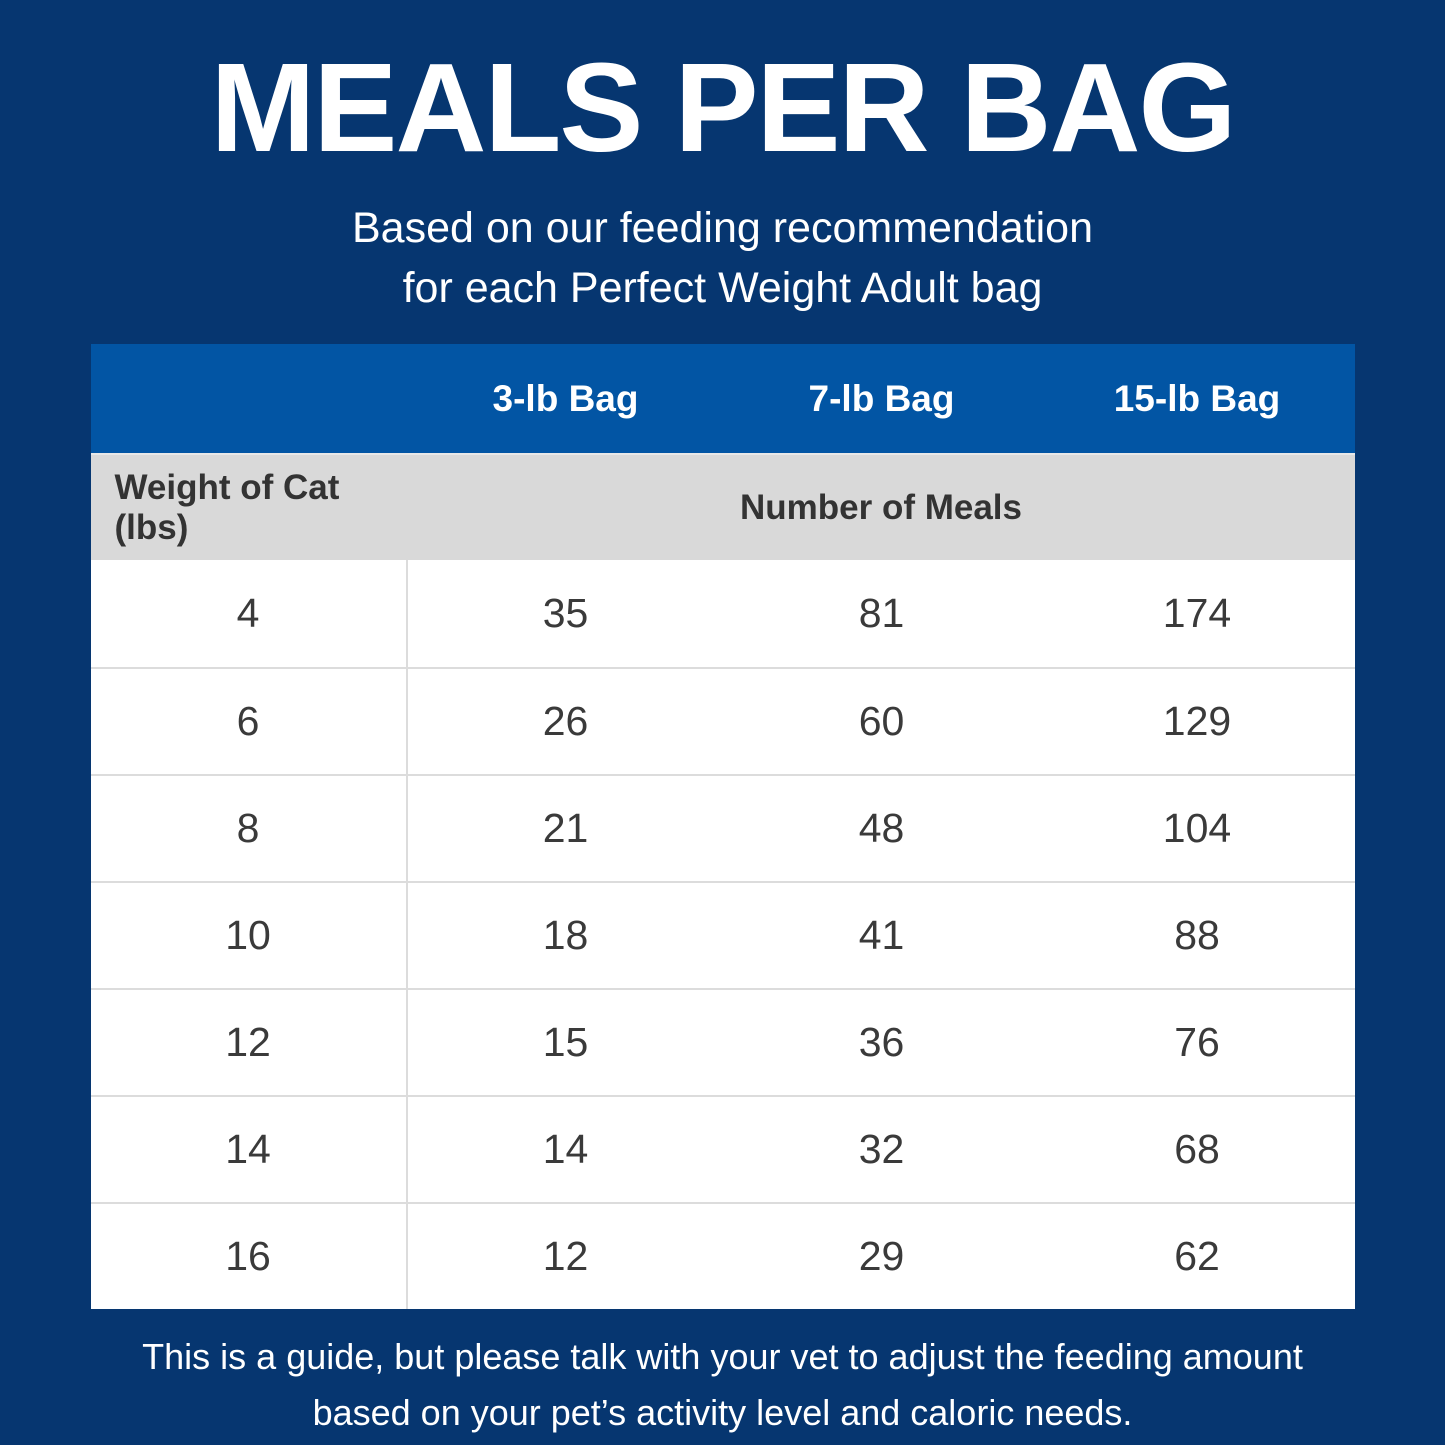 The width and height of the screenshot is (1445, 1445). What do you see at coordinates (881, 398) in the screenshot?
I see `bag-header-7lb: 7-lb Bag` at bounding box center [881, 398].